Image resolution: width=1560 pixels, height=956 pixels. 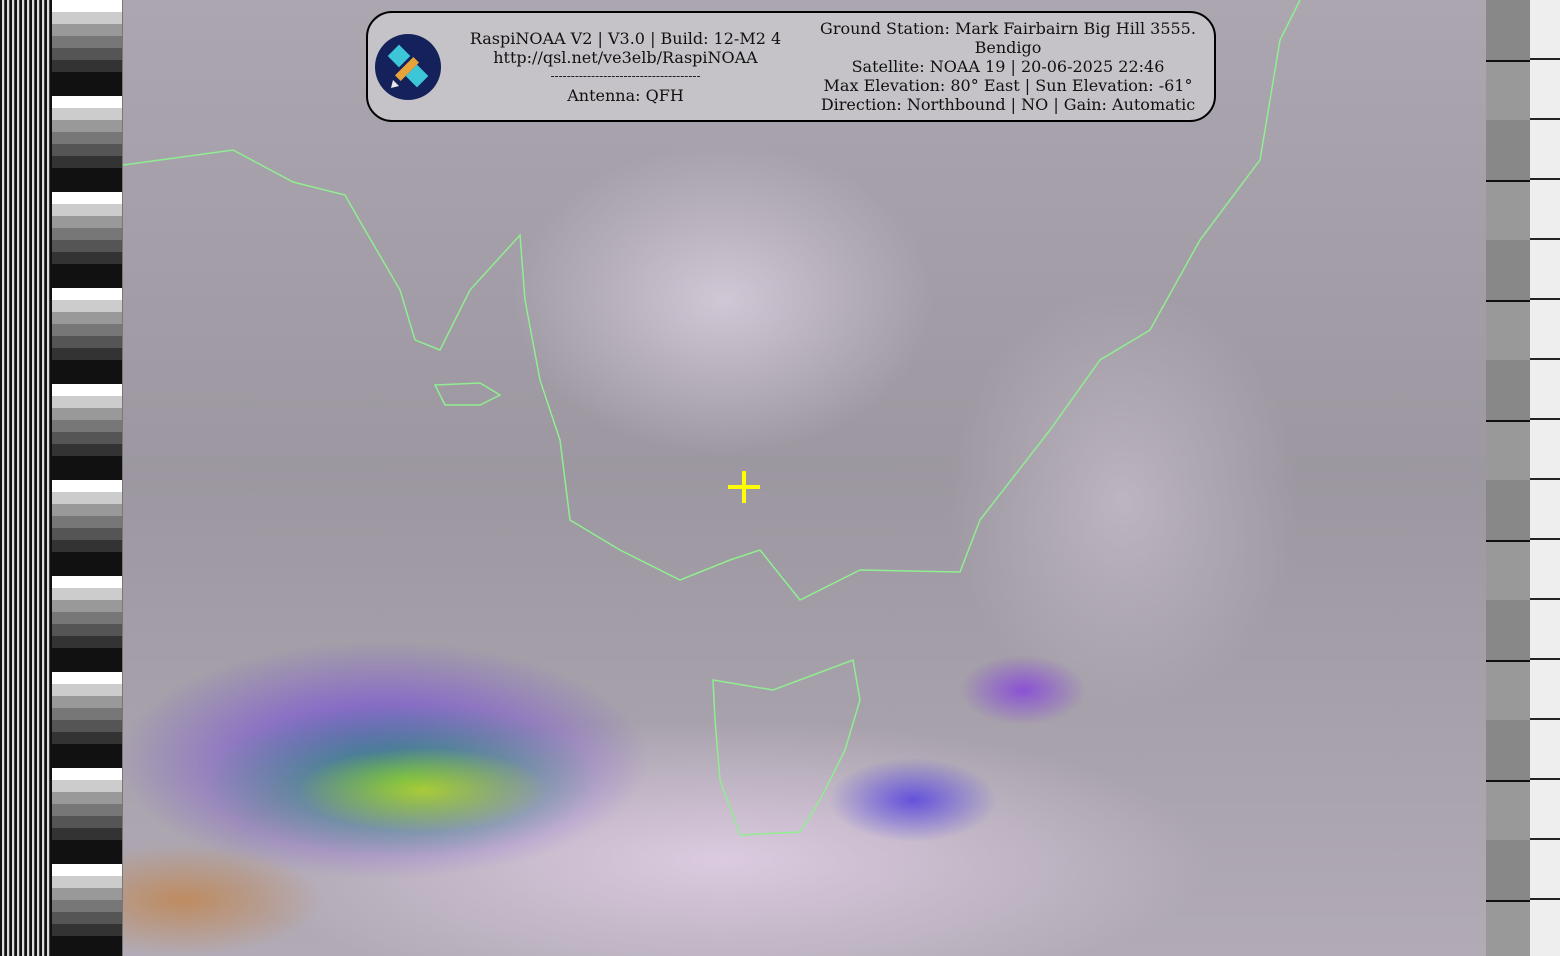 What do you see at coordinates (1523, 478) in the screenshot?
I see `telemetry-strip-right` at bounding box center [1523, 478].